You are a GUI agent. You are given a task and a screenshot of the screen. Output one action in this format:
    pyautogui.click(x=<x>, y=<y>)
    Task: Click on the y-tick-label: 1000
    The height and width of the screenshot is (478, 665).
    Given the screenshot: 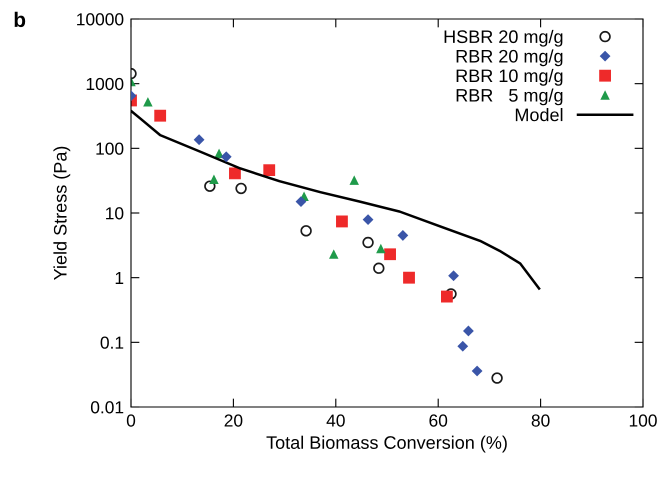 What is the action you would take?
    pyautogui.click(x=105, y=84)
    